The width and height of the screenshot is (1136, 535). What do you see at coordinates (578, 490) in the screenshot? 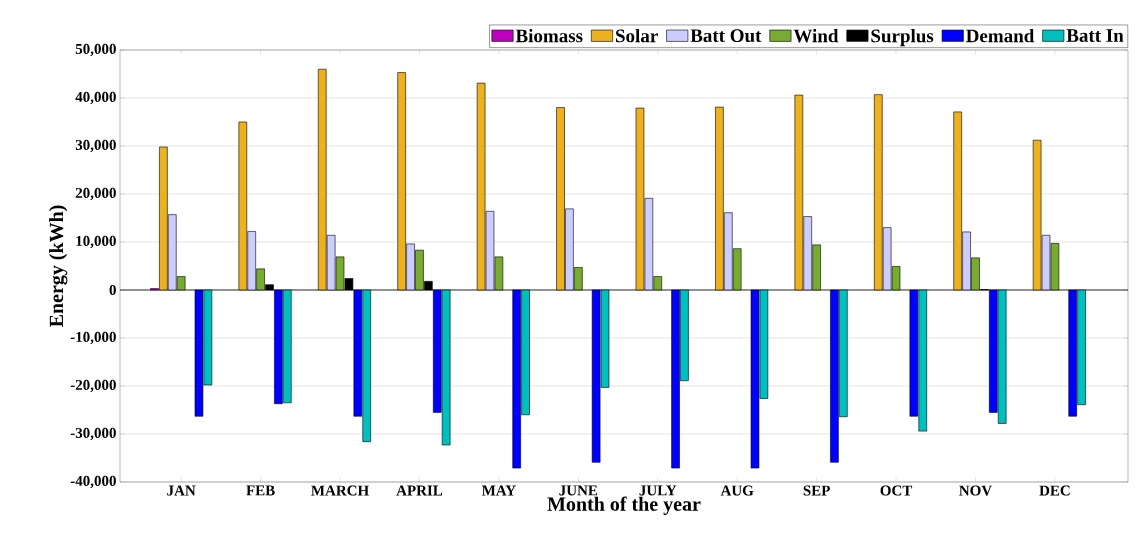
I see `x-tick-label: JUNE` at bounding box center [578, 490].